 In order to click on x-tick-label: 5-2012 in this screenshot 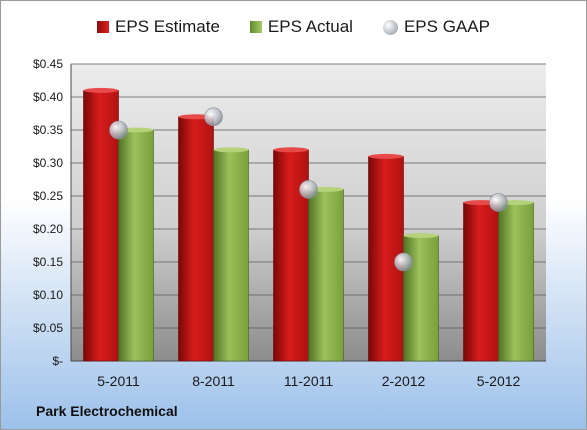, I will do `click(499, 381)`.